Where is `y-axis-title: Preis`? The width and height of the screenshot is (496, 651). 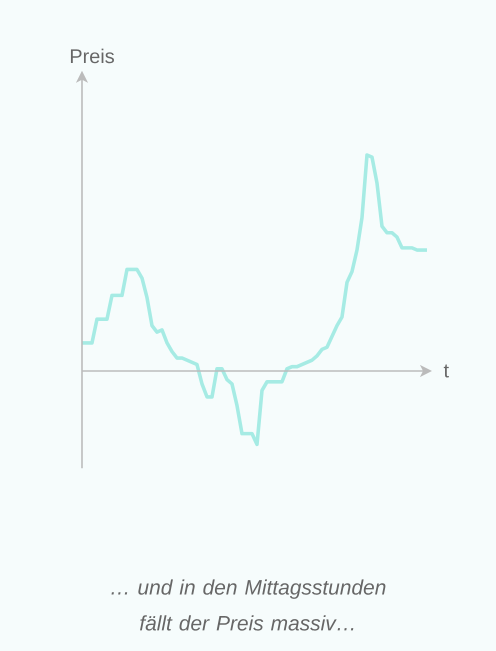 y-axis-title: Preis is located at coordinates (92, 56).